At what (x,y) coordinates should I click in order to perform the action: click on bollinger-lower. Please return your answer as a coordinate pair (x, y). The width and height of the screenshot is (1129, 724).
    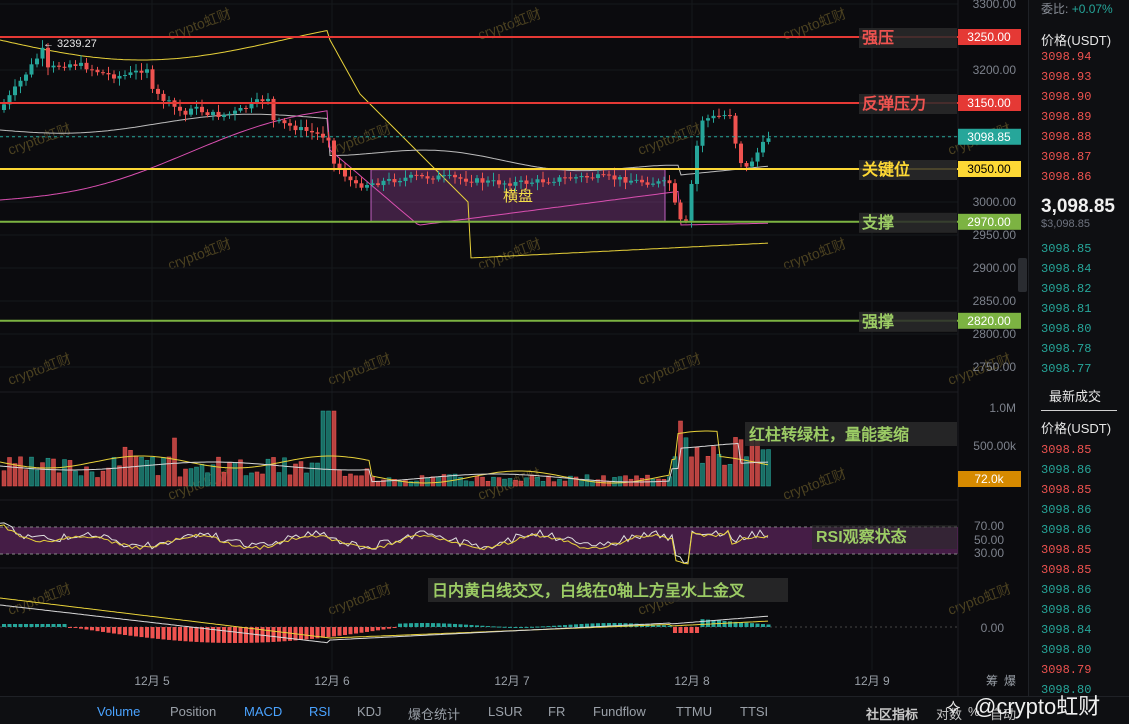
    Looking at the image, I should click on (384, 168).